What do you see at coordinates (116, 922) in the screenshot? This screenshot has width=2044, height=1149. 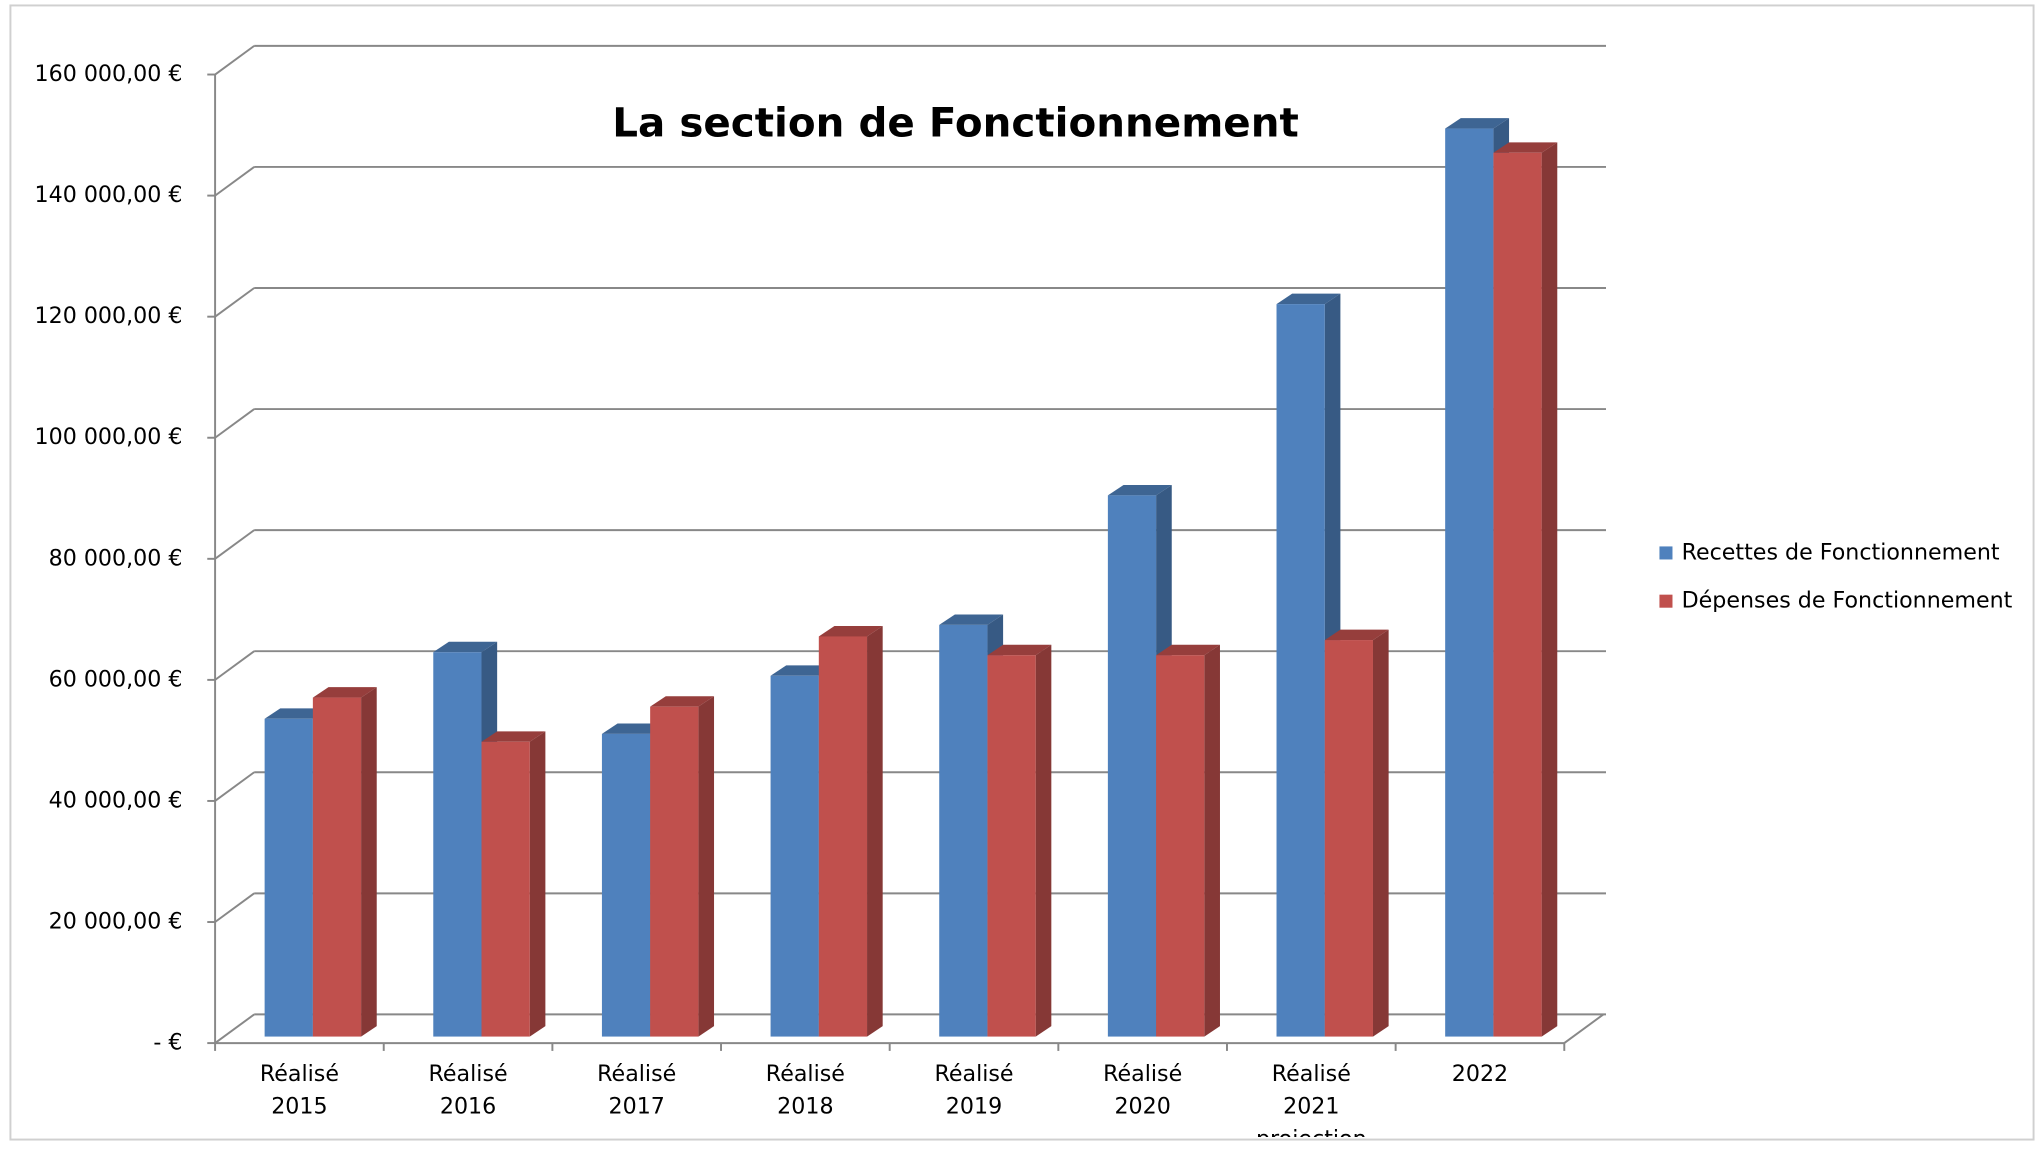 I see `y-tick-label: 20 000,00 €` at bounding box center [116, 922].